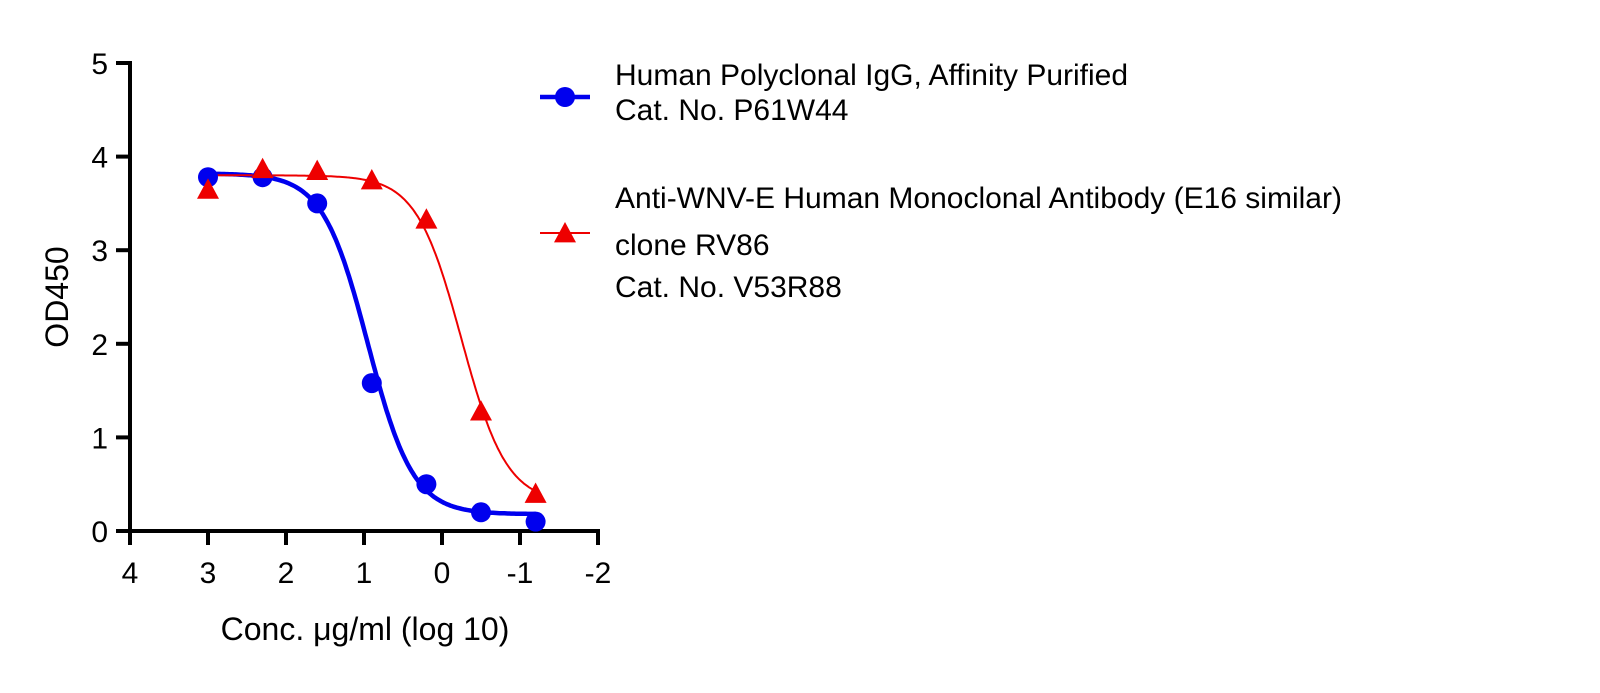 The image size is (1600, 693). I want to click on x-tick-label: 2, so click(286, 573).